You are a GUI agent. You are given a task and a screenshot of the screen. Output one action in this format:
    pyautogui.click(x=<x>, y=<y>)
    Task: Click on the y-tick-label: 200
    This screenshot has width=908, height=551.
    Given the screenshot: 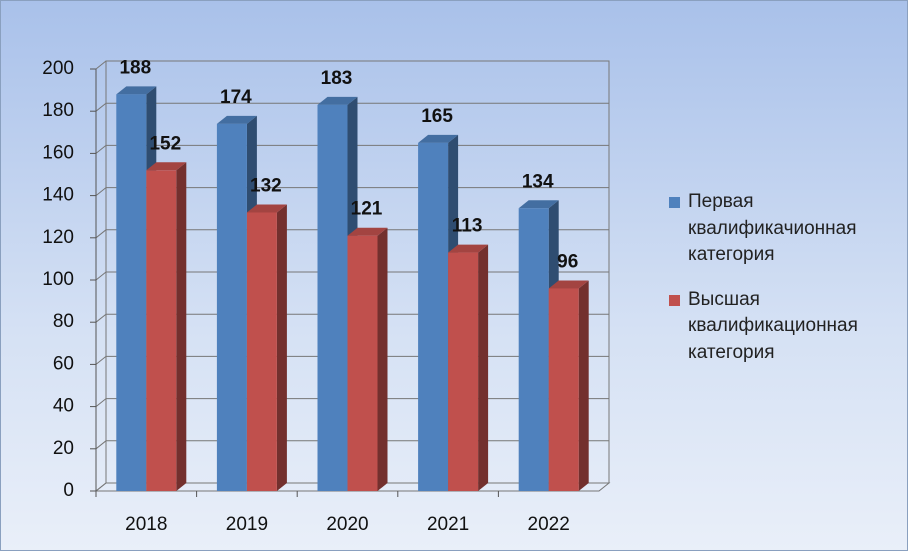 What is the action you would take?
    pyautogui.click(x=58, y=68)
    